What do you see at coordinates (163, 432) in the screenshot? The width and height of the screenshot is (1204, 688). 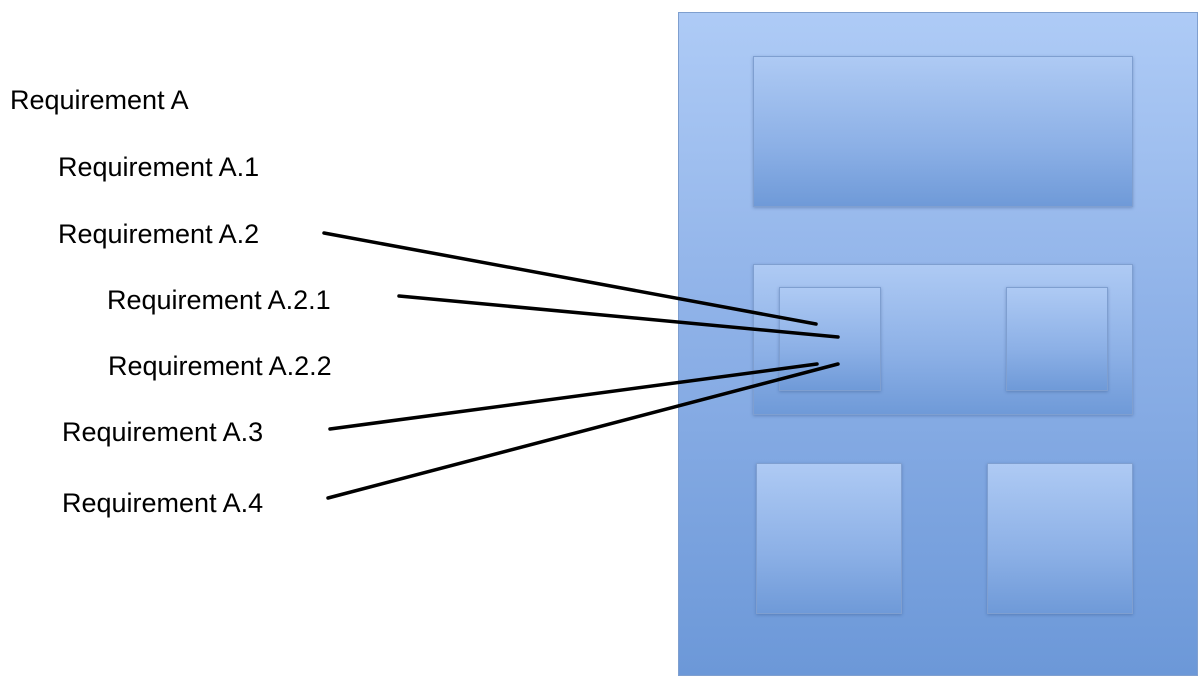 I see `requirement-a3: Requirement A.3` at bounding box center [163, 432].